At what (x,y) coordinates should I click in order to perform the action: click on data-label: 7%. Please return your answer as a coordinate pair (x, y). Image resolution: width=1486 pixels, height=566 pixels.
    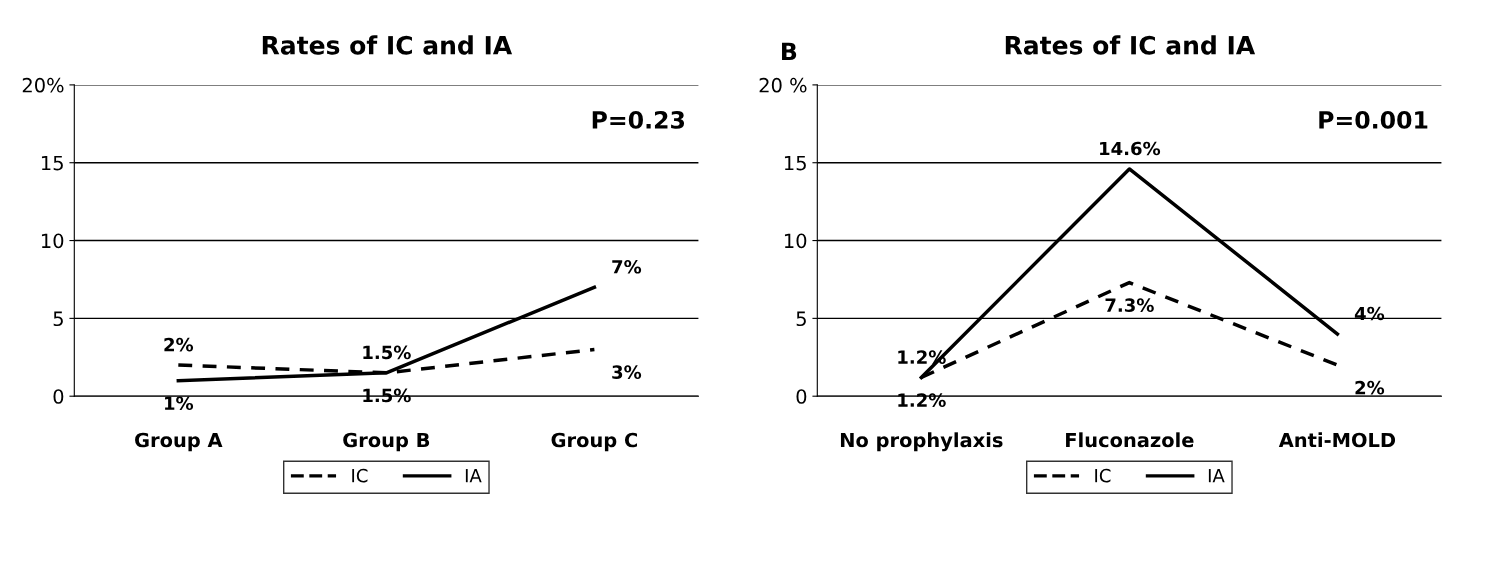
    Looking at the image, I should click on (627, 266).